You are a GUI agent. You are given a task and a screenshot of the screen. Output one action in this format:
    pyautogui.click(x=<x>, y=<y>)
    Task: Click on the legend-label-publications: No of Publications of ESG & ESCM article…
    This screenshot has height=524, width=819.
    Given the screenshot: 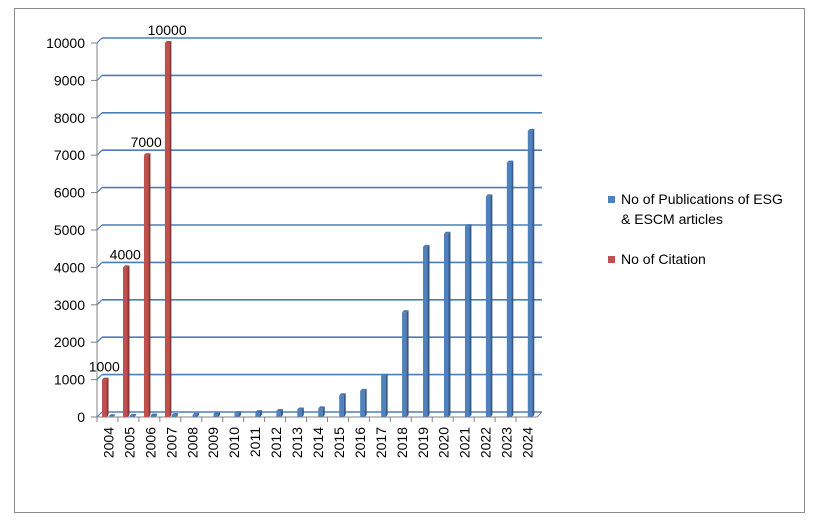 What is the action you would take?
    pyautogui.click(x=702, y=209)
    